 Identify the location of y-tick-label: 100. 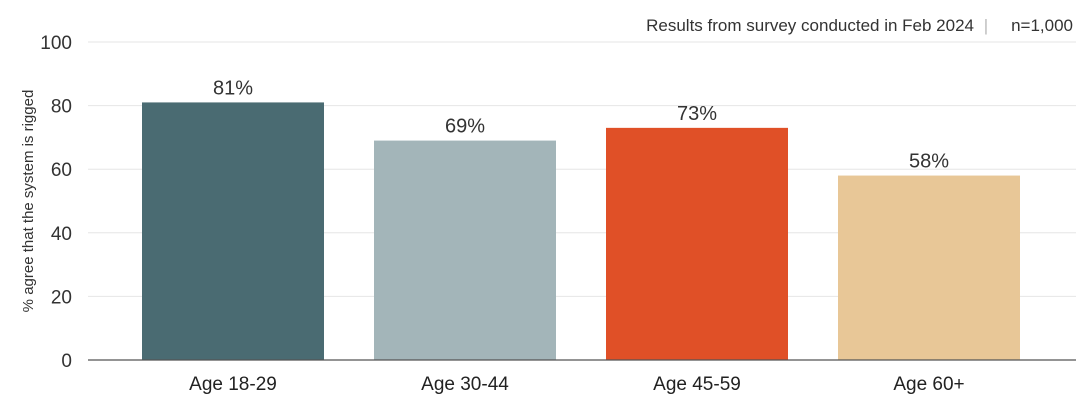
(56, 43).